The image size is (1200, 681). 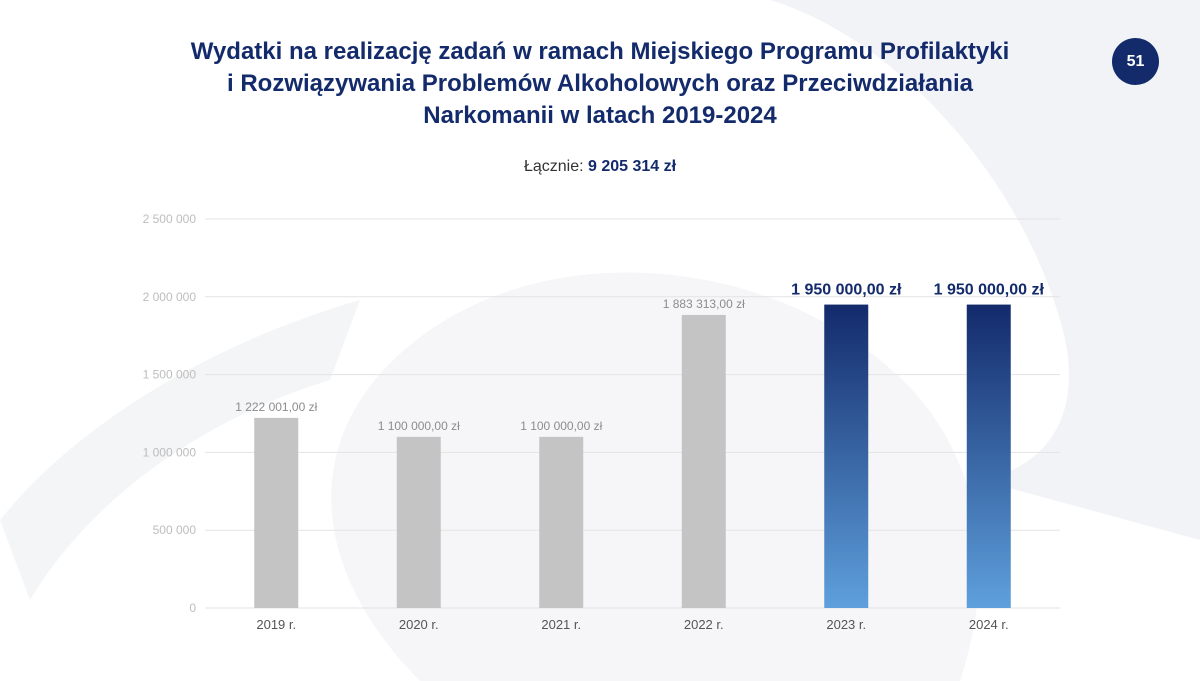 I want to click on y-tick-label: 2 500 000, so click(x=170, y=219).